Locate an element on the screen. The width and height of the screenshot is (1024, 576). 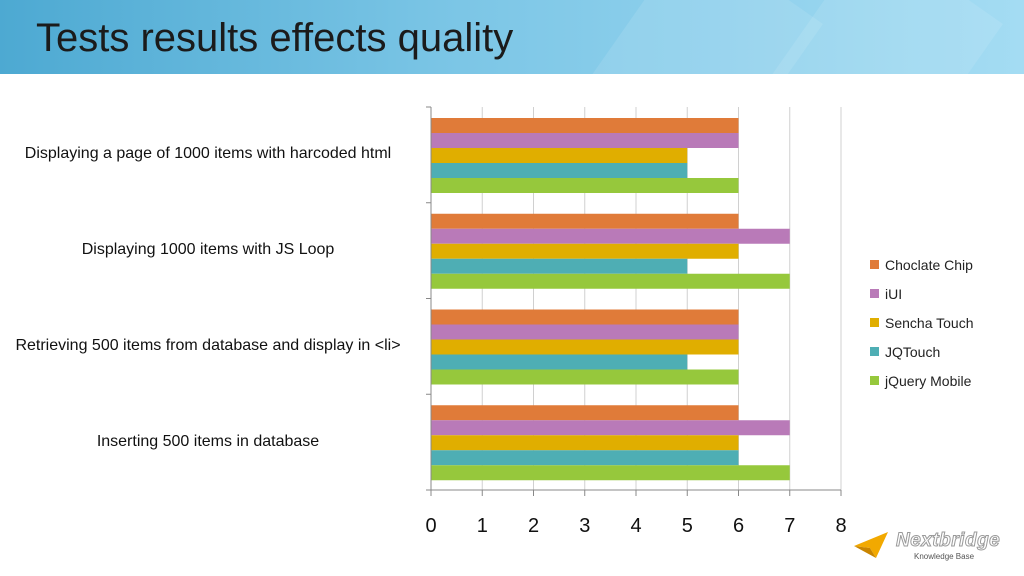
logo-tagline: Knowledge Base is located at coordinates (944, 556).